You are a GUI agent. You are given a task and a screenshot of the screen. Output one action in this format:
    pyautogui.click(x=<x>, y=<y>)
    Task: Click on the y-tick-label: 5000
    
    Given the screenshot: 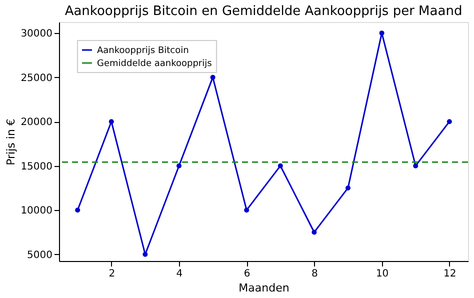 What is the action you would take?
    pyautogui.click(x=39, y=255)
    